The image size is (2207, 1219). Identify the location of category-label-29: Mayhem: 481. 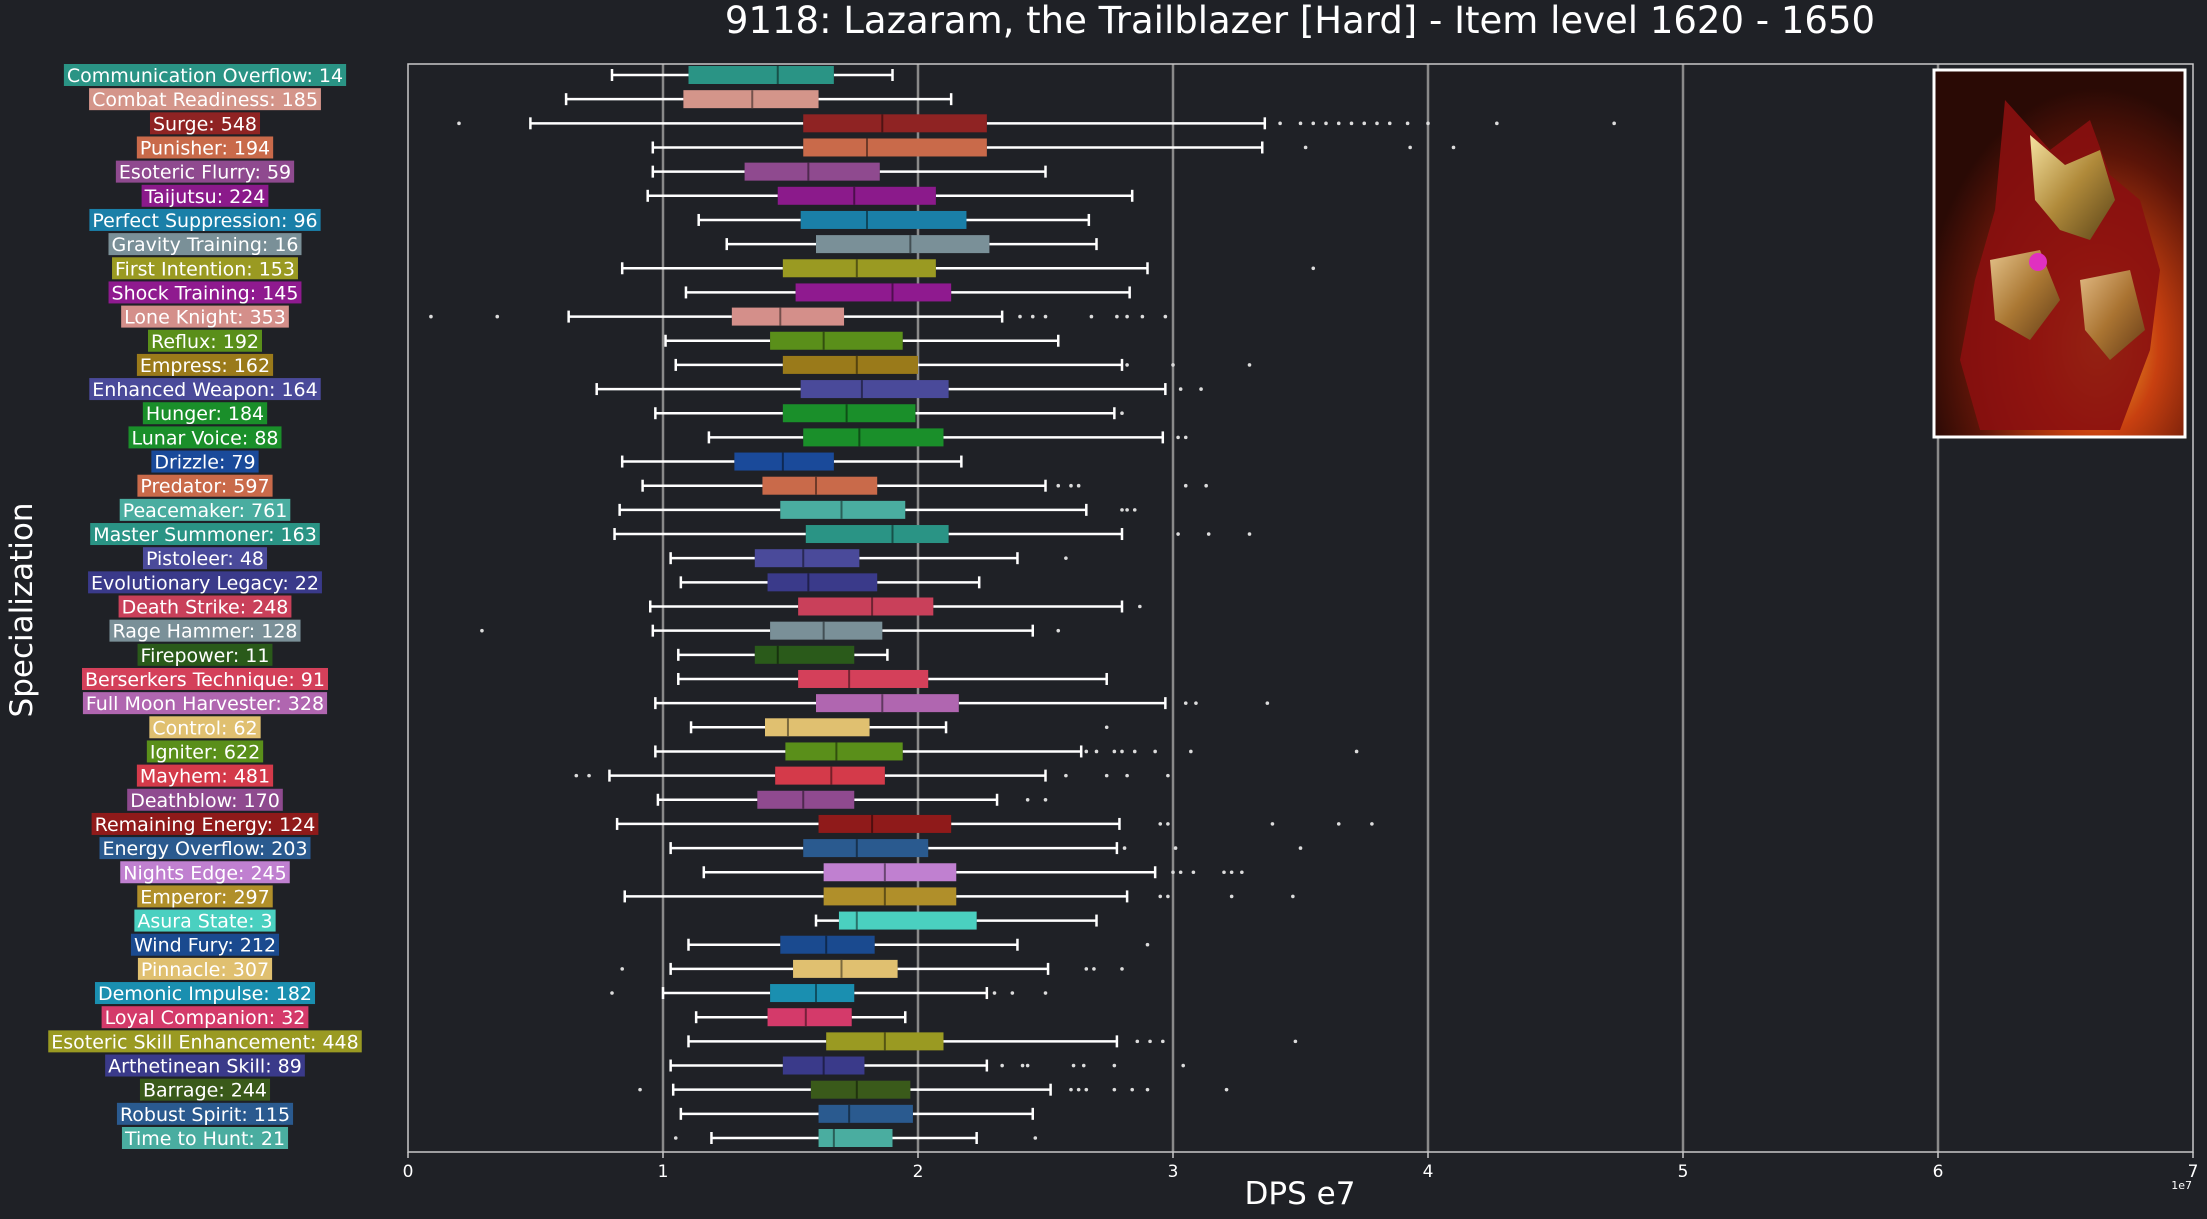
(205, 776).